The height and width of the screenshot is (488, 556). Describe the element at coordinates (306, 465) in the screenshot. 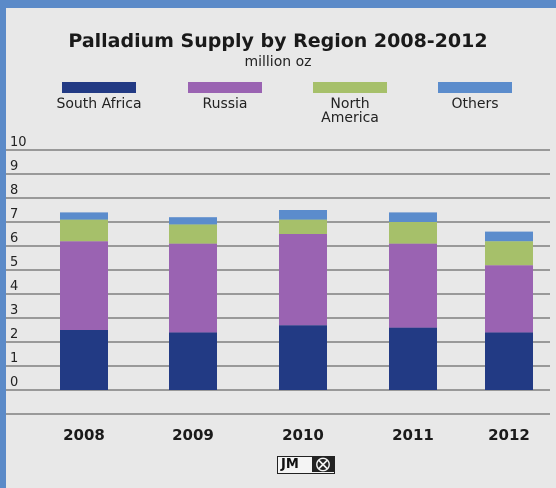

I see `jm-logo: JM` at that location.